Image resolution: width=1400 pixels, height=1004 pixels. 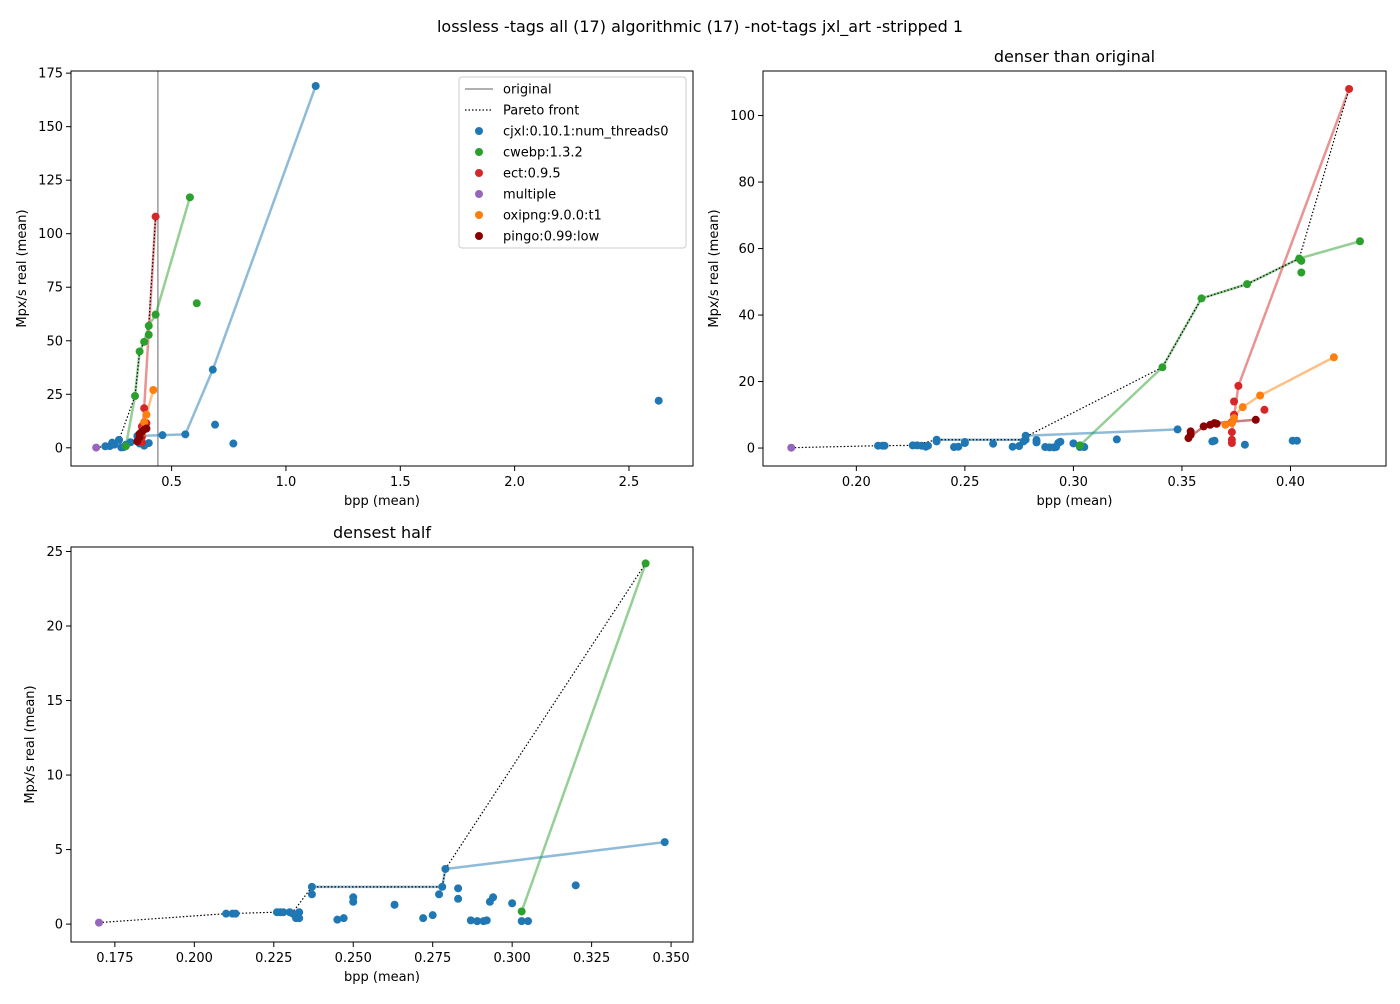 I want to click on y-tick-label-5: 100, so click(x=742, y=116).